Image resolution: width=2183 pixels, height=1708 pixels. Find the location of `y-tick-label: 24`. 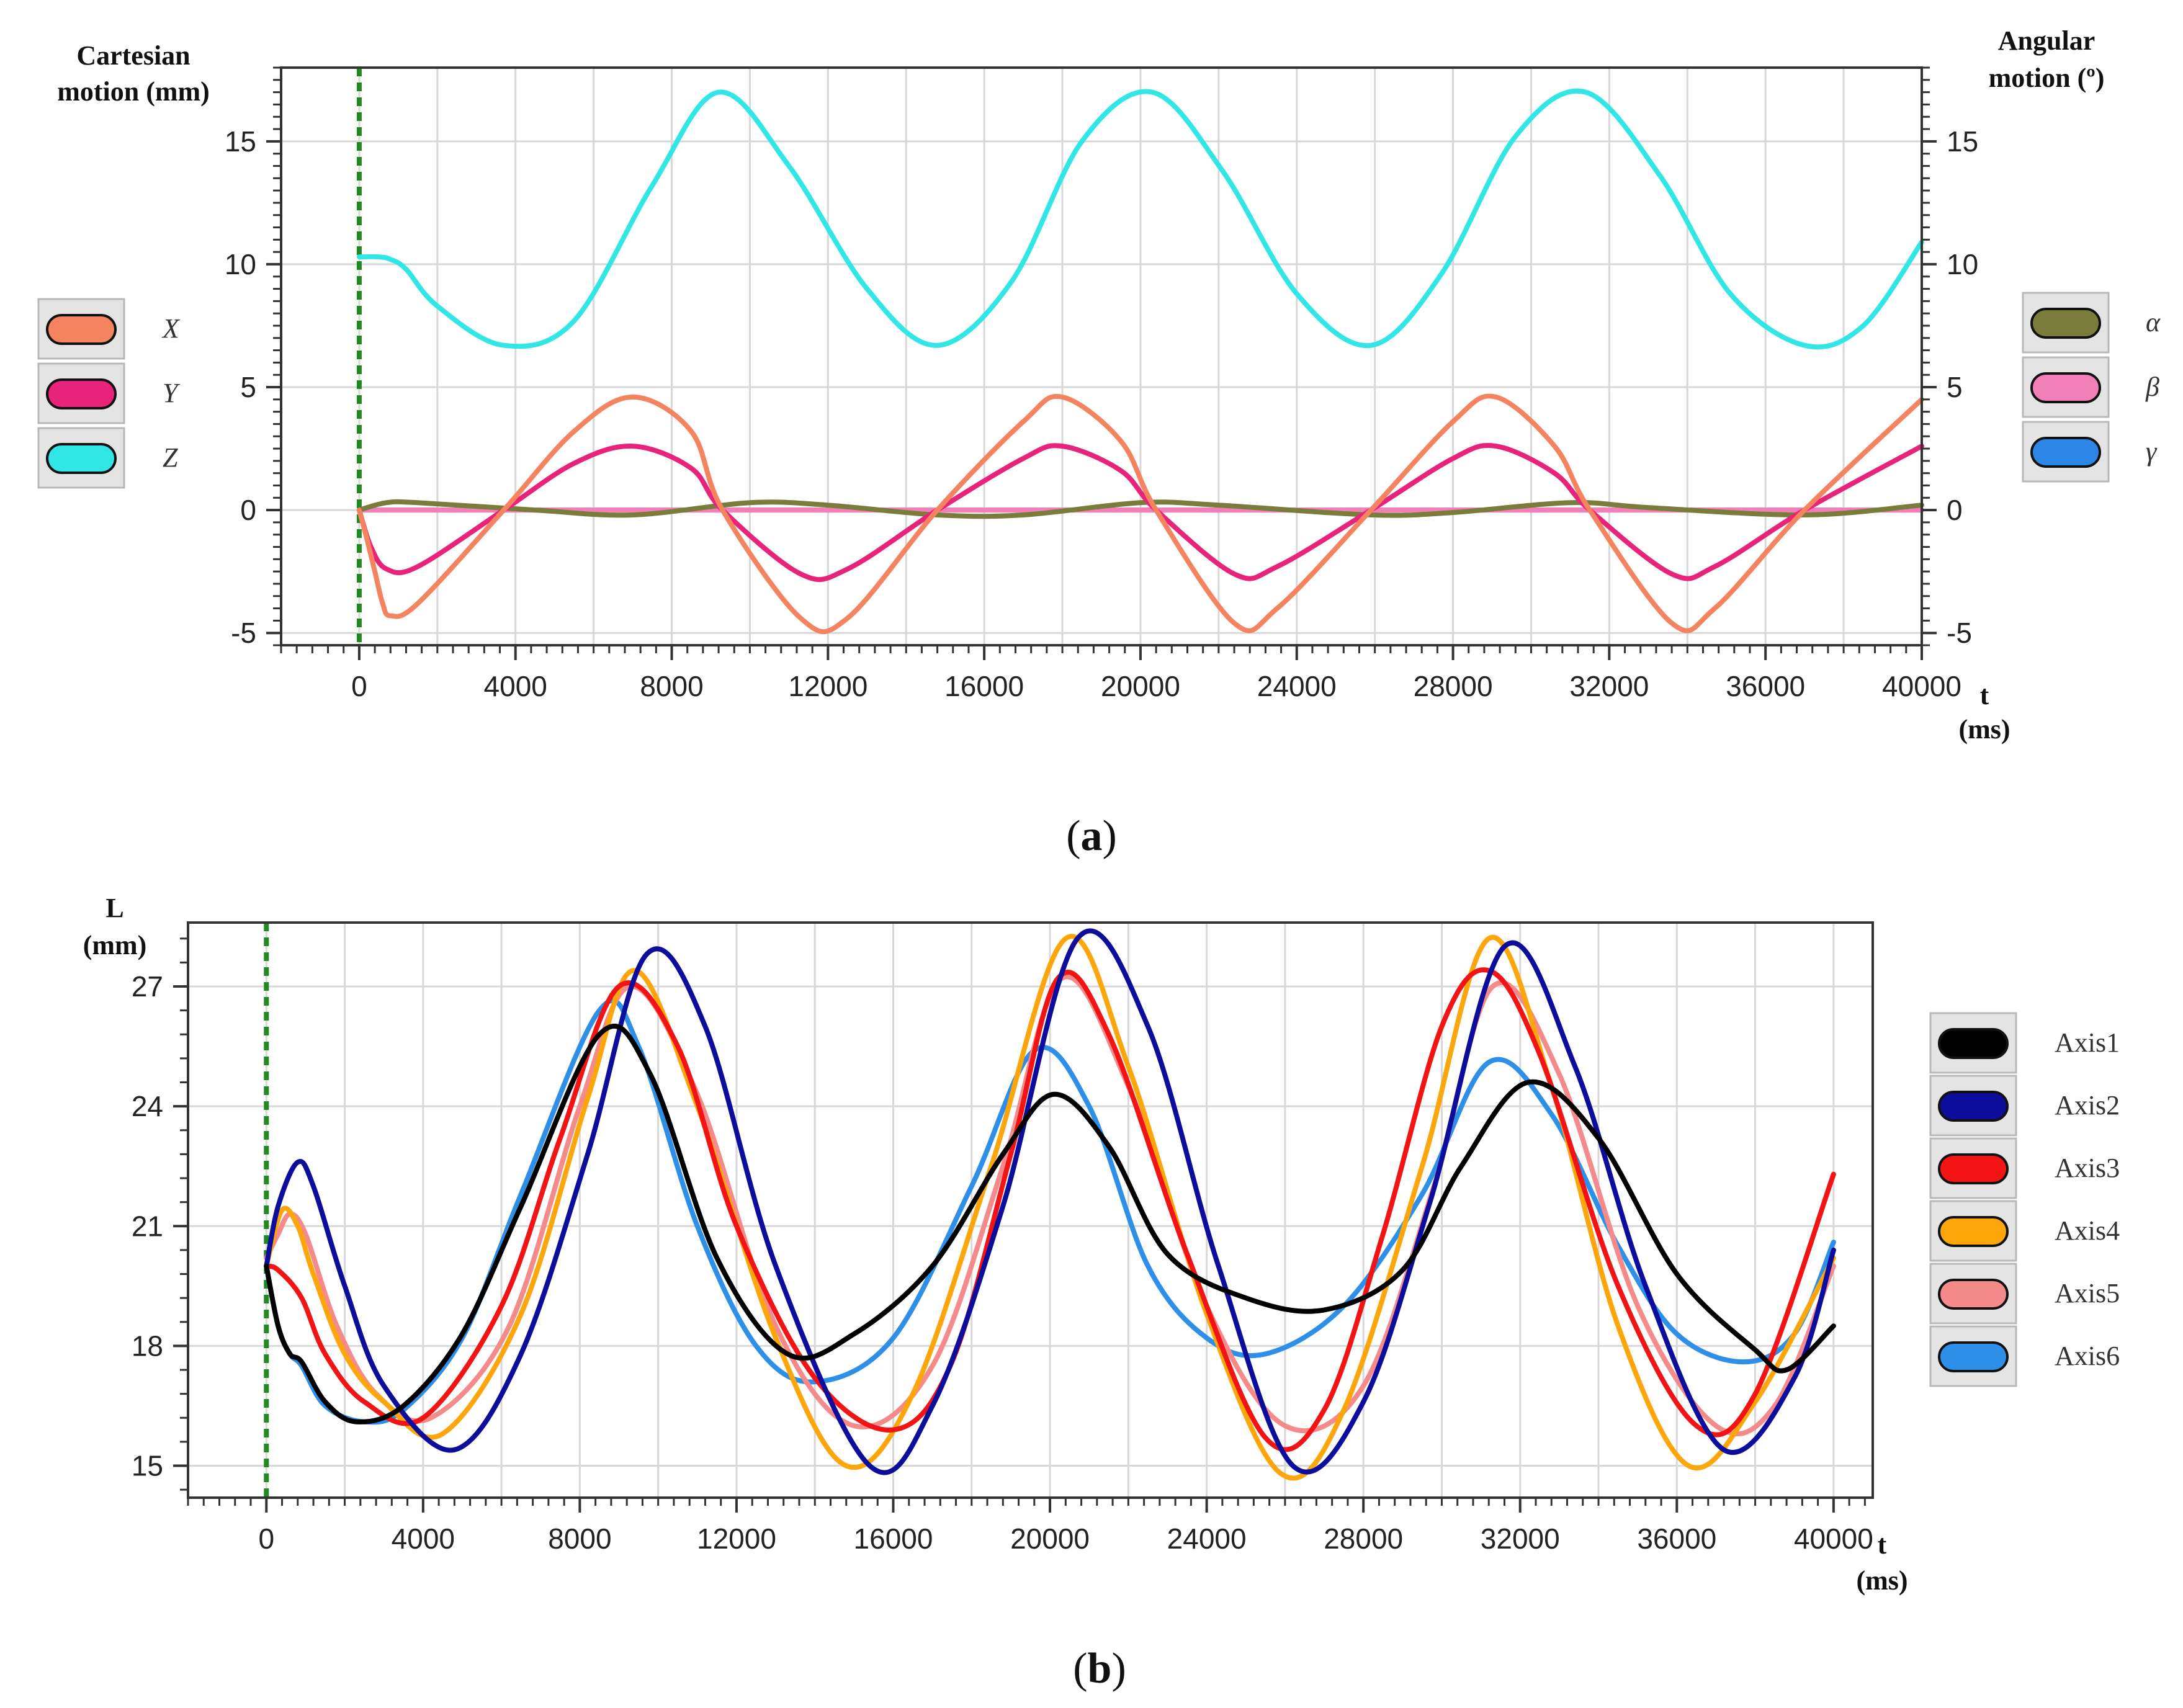

y-tick-label: 24 is located at coordinates (148, 1106).